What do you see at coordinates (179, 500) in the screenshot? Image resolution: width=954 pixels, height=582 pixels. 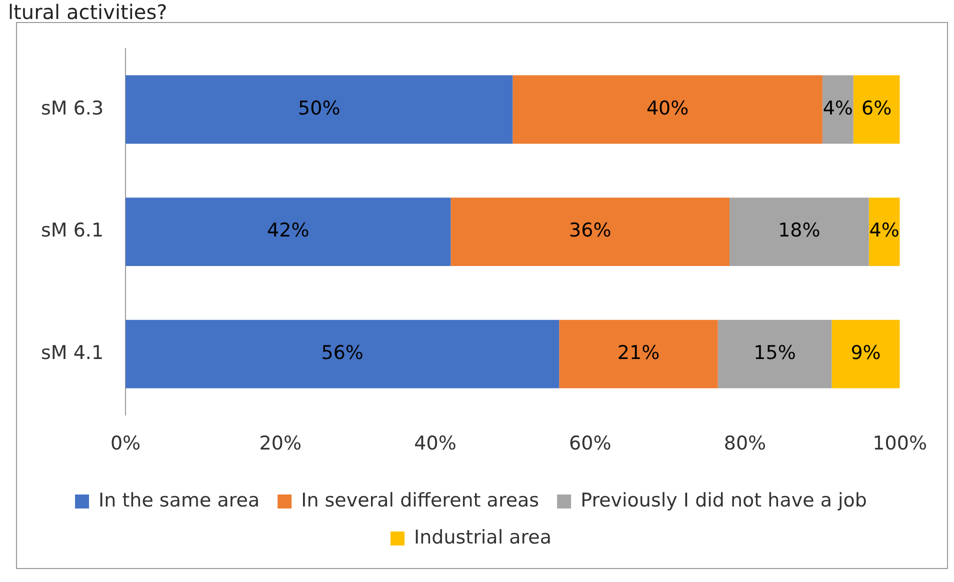 I see `legend-label: In the same area` at bounding box center [179, 500].